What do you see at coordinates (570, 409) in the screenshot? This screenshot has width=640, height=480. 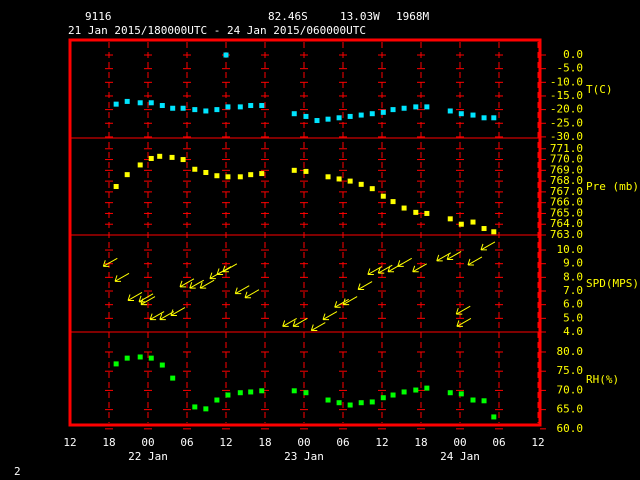 I see `y-tick-label: 65.0` at bounding box center [570, 409].